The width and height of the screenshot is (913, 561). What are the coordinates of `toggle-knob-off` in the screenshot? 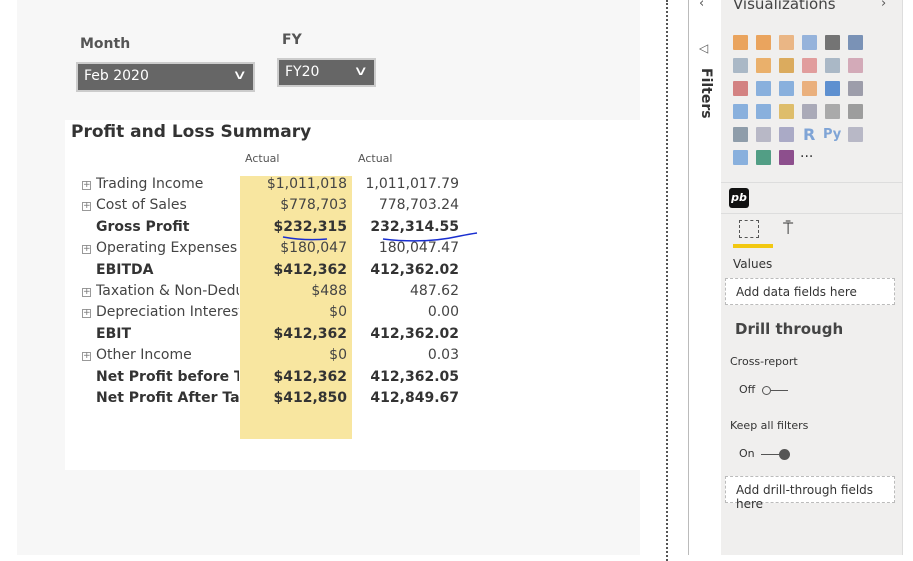 It's located at (766, 390).